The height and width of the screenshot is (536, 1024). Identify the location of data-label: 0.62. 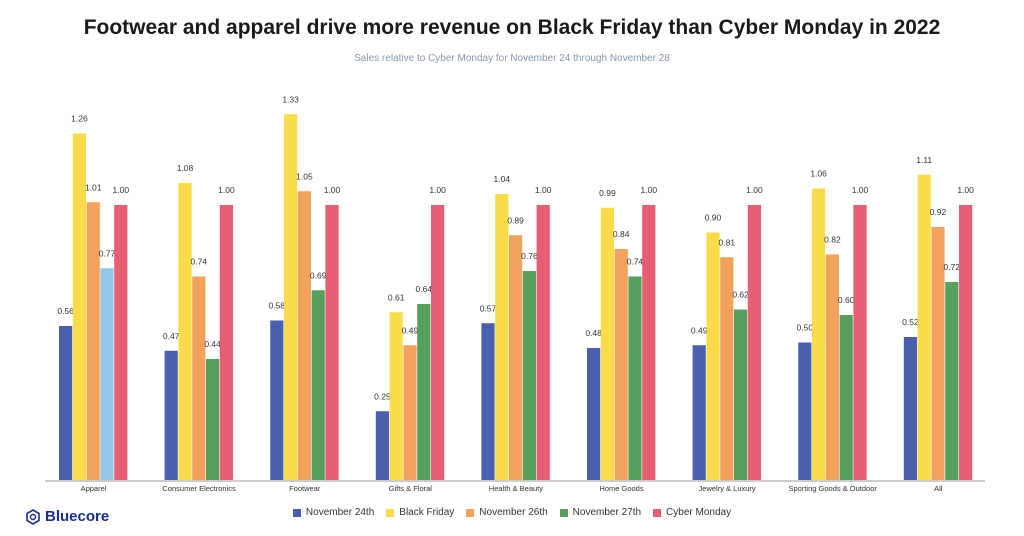
(740, 295).